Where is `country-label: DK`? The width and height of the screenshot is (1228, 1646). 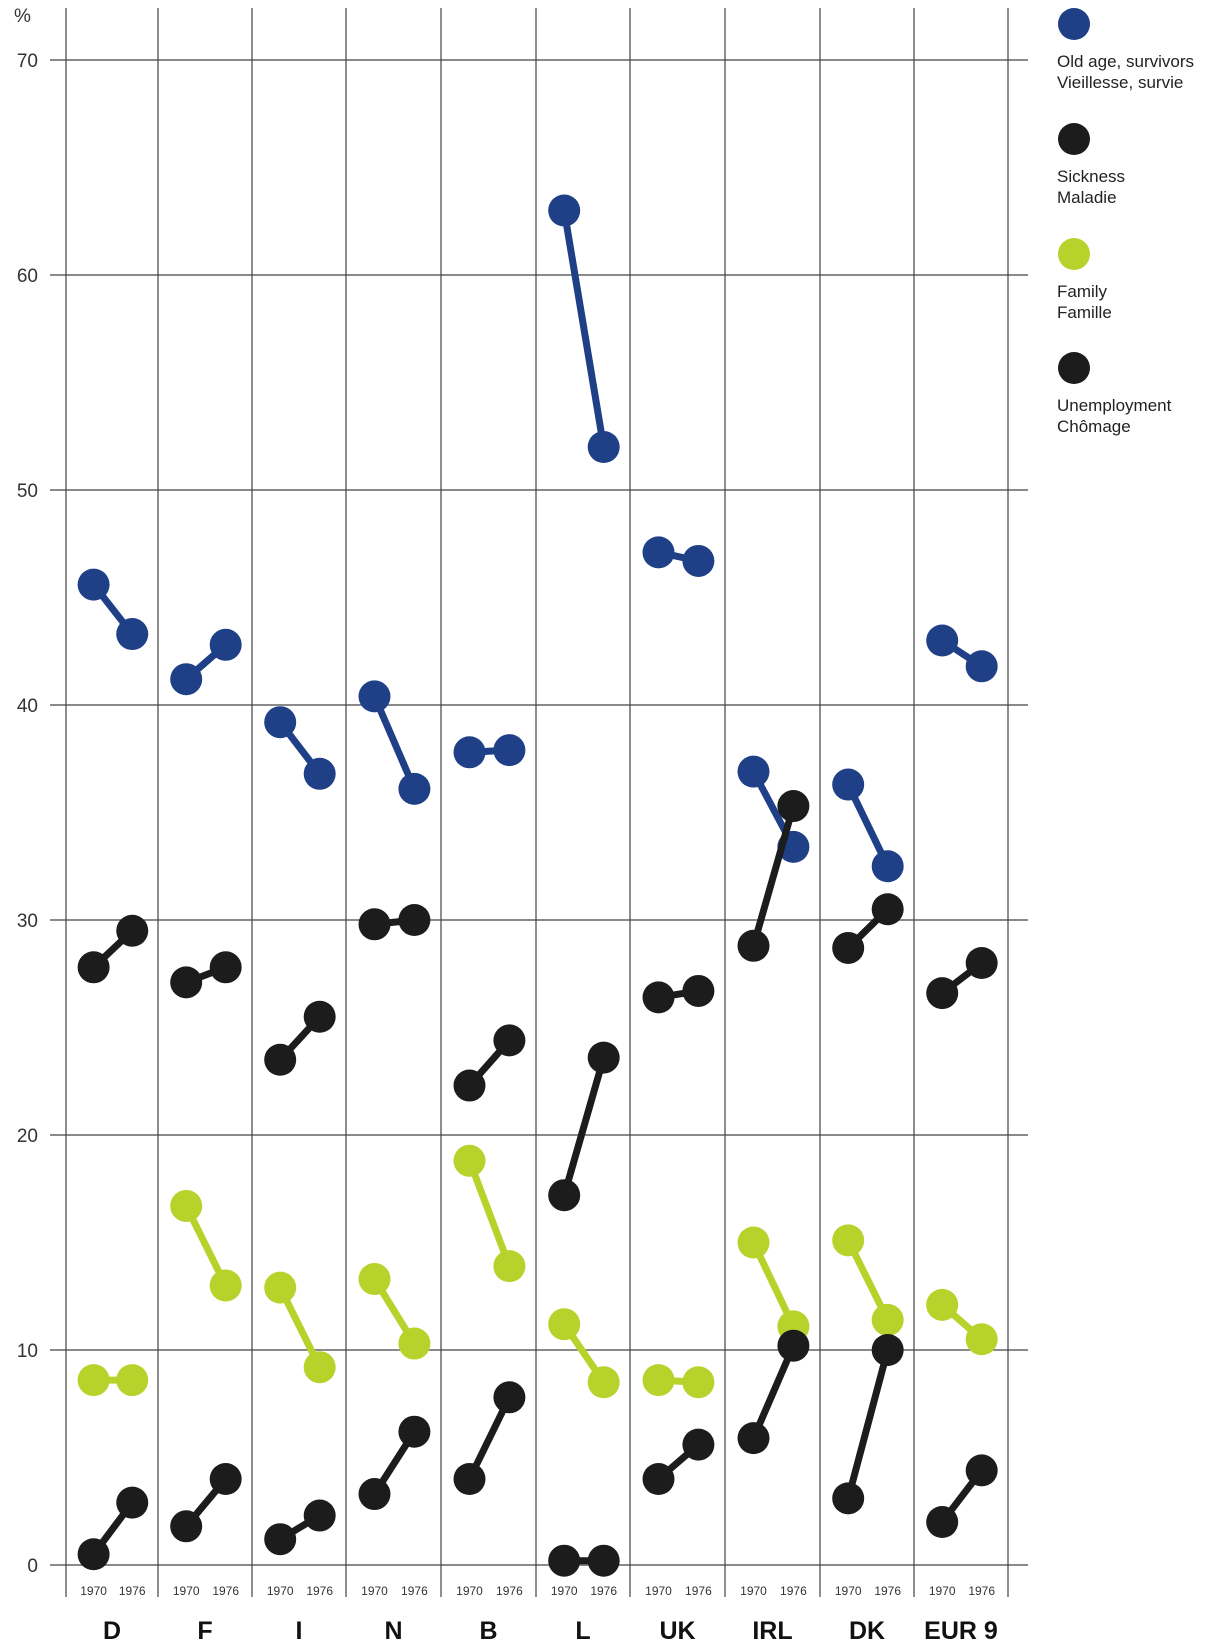 country-label: DK is located at coordinates (867, 1631).